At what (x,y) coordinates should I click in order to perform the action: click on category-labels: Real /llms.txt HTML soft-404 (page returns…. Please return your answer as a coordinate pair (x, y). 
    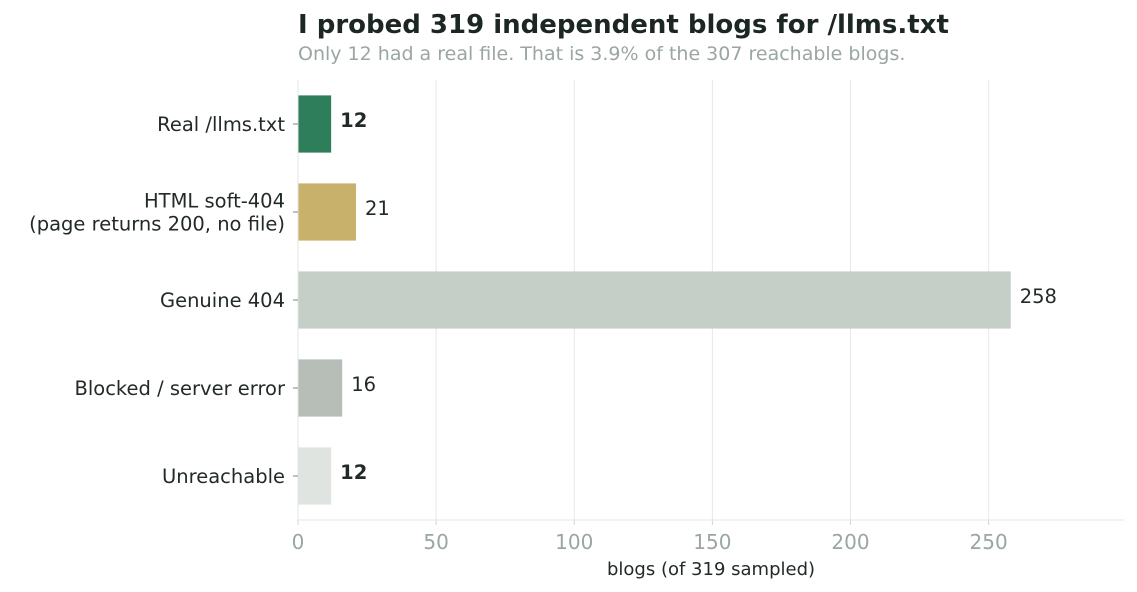
    Looking at the image, I should click on (157, 300).